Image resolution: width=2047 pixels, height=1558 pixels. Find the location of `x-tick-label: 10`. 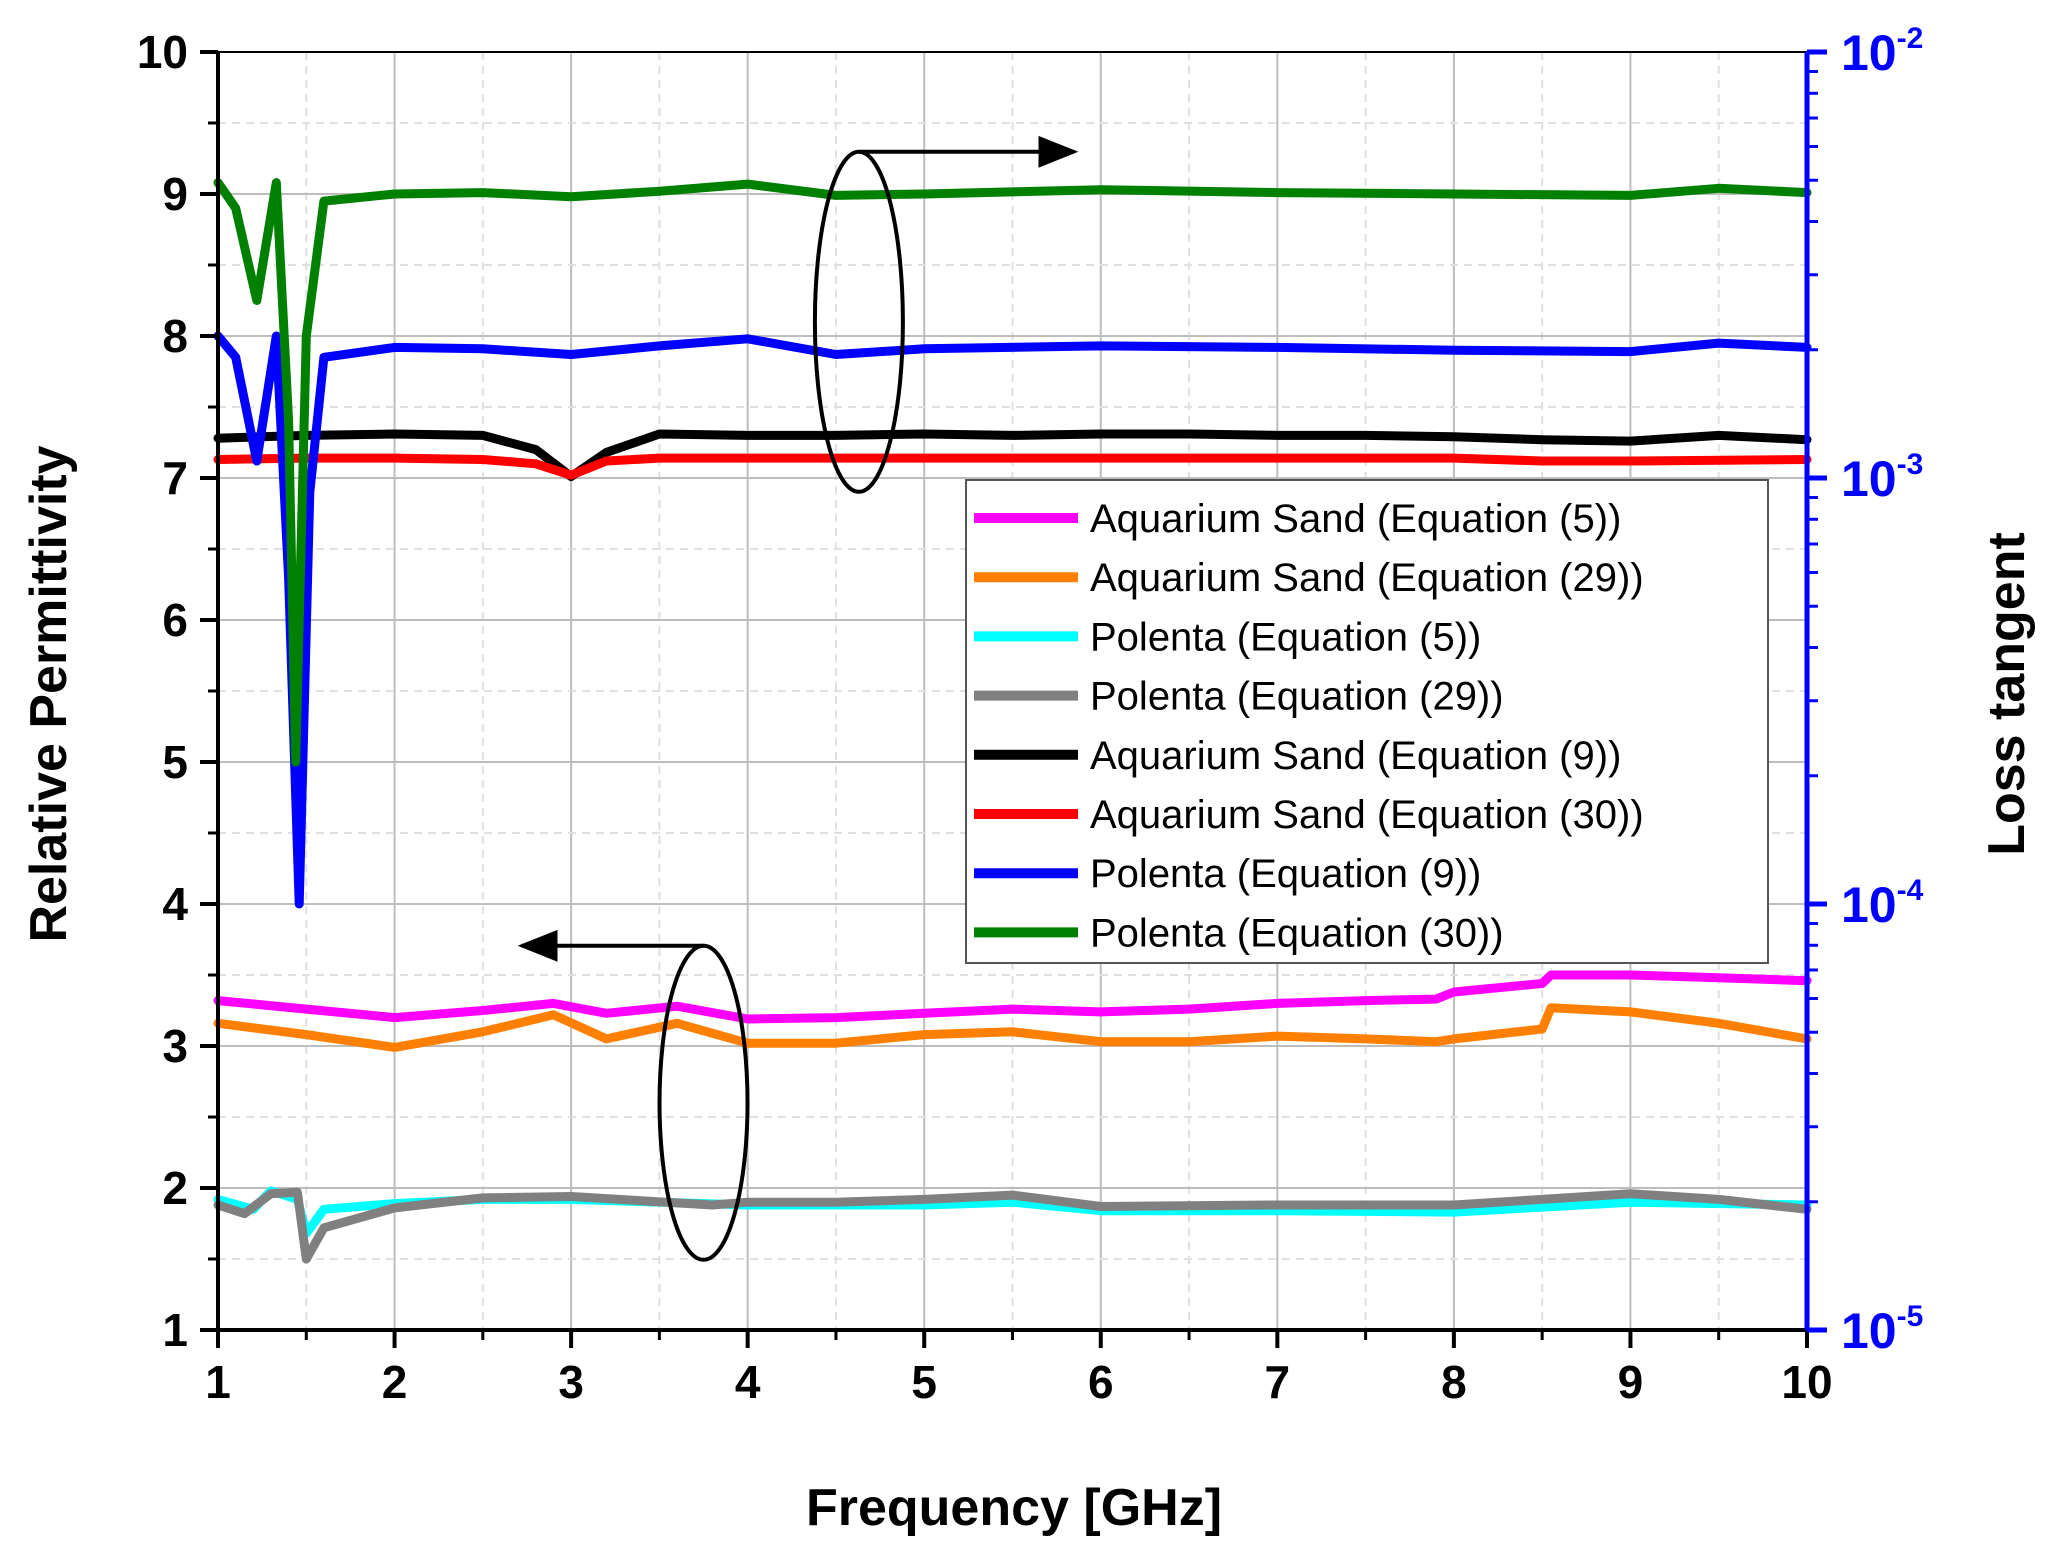

x-tick-label: 10 is located at coordinates (1806, 1382).